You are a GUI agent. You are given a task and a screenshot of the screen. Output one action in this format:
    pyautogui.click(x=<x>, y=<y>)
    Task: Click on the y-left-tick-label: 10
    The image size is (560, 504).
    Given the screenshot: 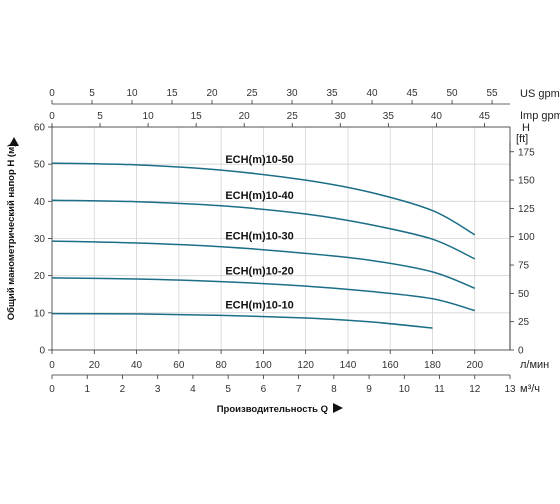 What is the action you would take?
    pyautogui.click(x=40, y=313)
    